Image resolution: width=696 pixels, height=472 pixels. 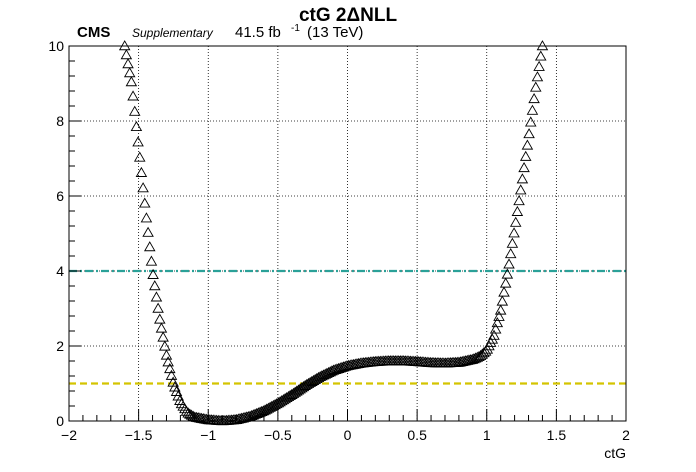 What do you see at coordinates (56, 46) in the screenshot?
I see `y-tick-label: 10` at bounding box center [56, 46].